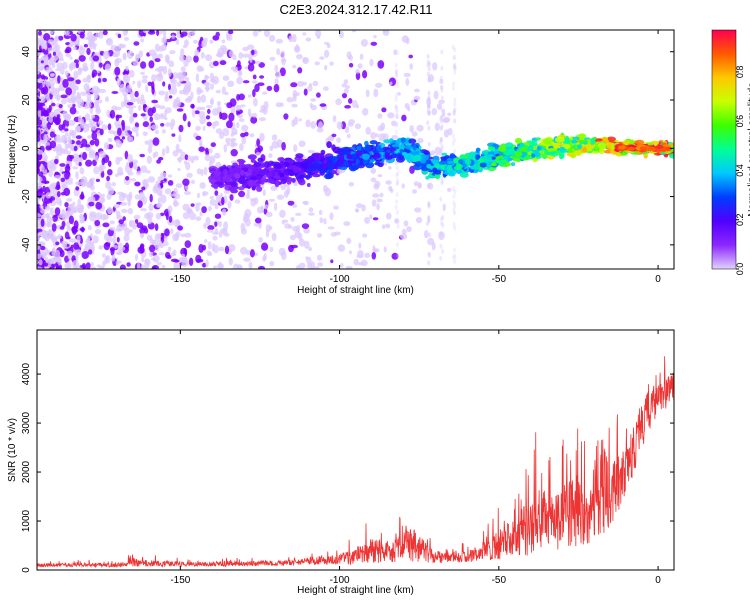 This screenshot has width=750, height=600. I want to click on x-tick-label: 0, so click(658, 279).